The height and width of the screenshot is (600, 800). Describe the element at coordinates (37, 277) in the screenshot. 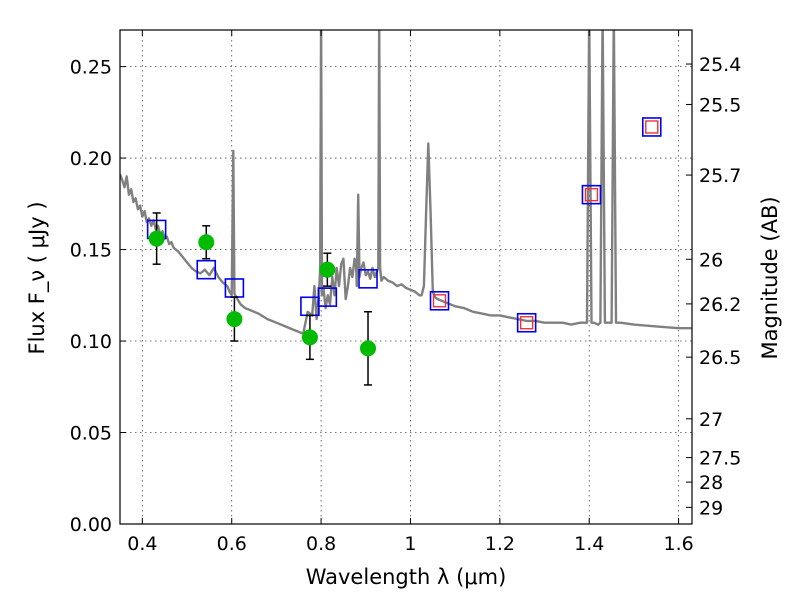

I see `y-axis-label: Flux F_ν ( μJy )` at that location.